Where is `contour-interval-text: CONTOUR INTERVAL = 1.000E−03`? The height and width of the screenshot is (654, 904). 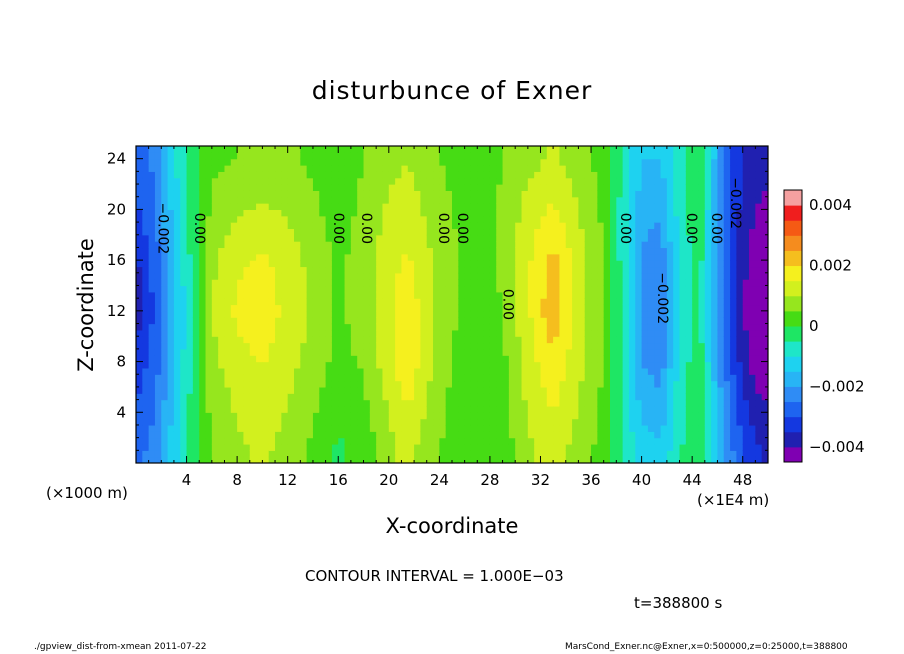 contour-interval-text: CONTOUR INTERVAL = 1.000E−03 is located at coordinates (434, 576).